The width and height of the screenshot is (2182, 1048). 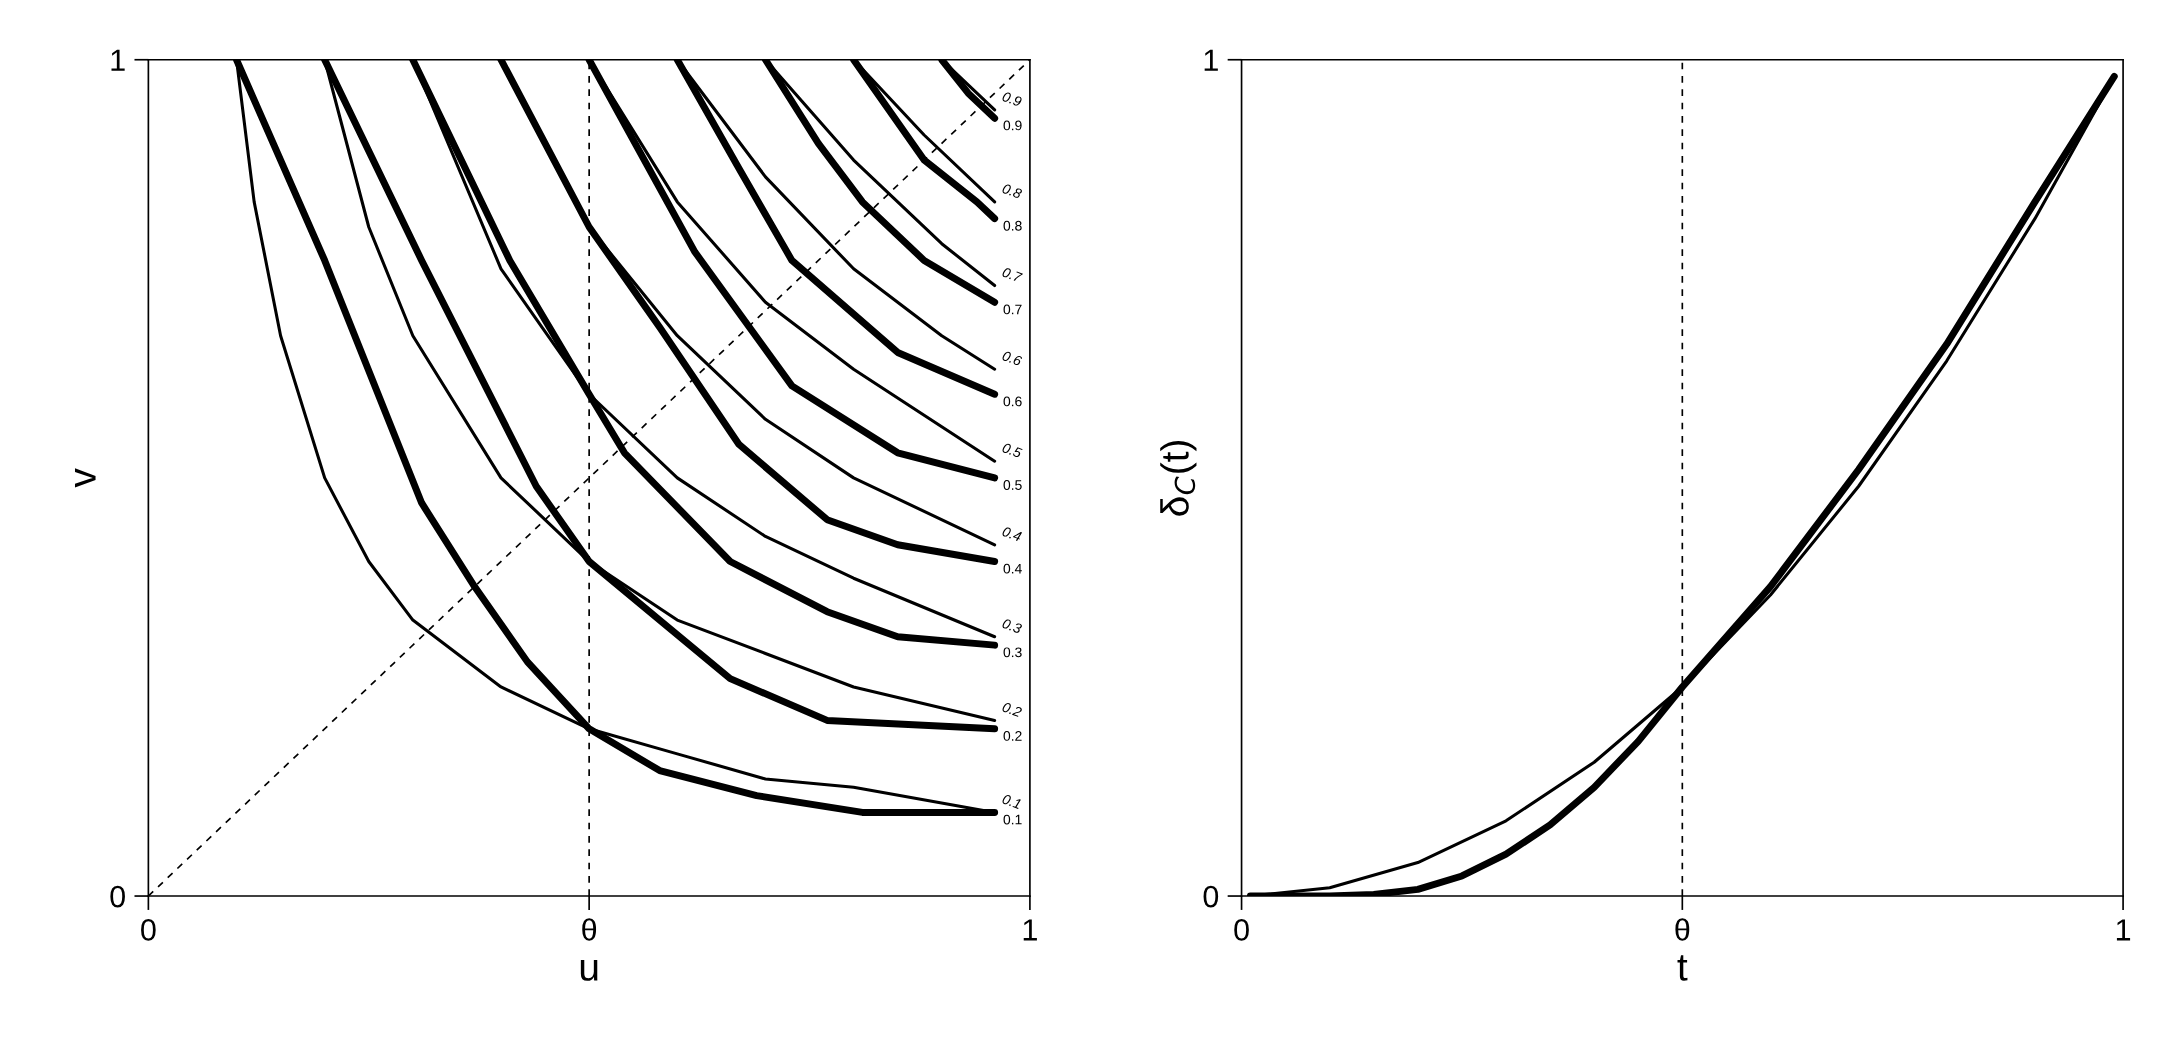 I want to click on text: 0.5, so click(x=1012, y=450).